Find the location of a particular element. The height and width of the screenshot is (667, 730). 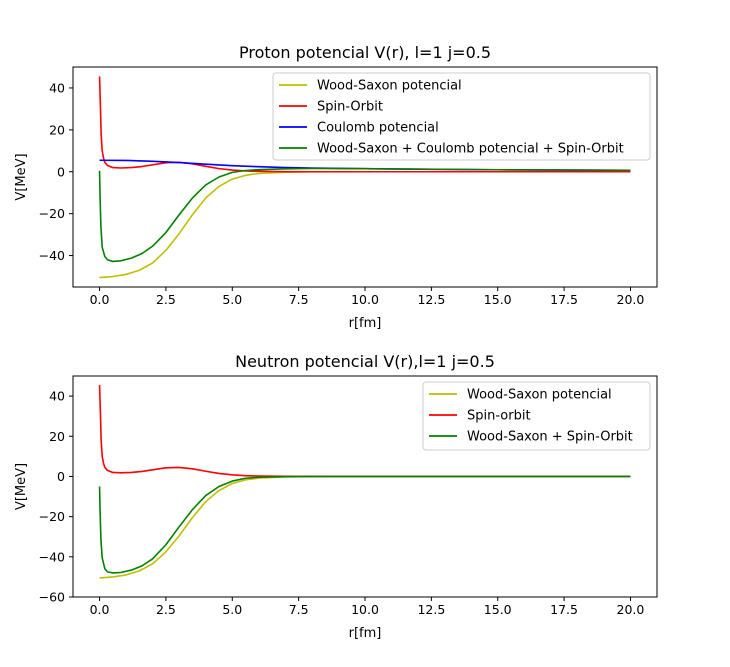

chart-title: Neutron potencial V(r),l=1 j=0.5 is located at coordinates (365, 361).